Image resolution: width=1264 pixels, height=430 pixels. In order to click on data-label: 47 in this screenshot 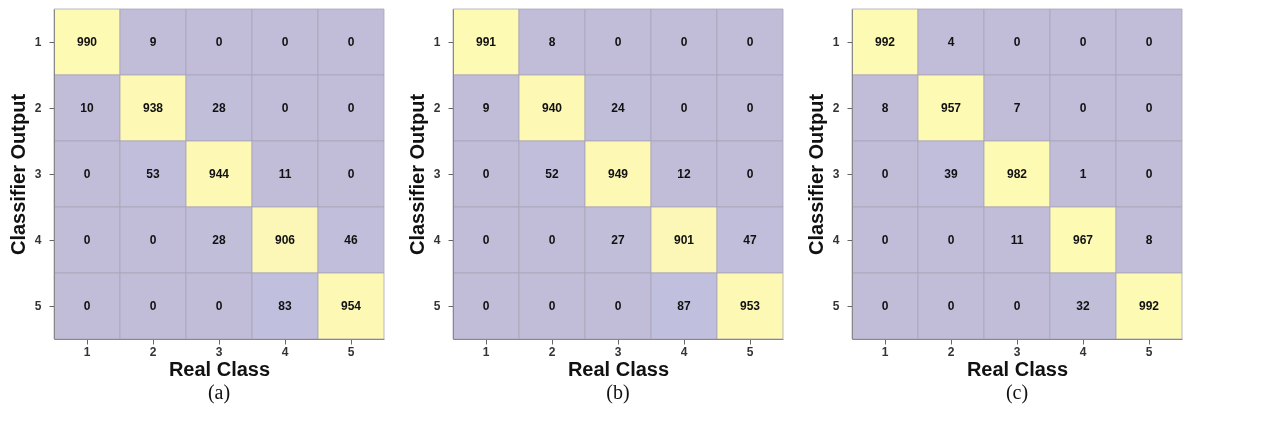, I will do `click(750, 240)`.